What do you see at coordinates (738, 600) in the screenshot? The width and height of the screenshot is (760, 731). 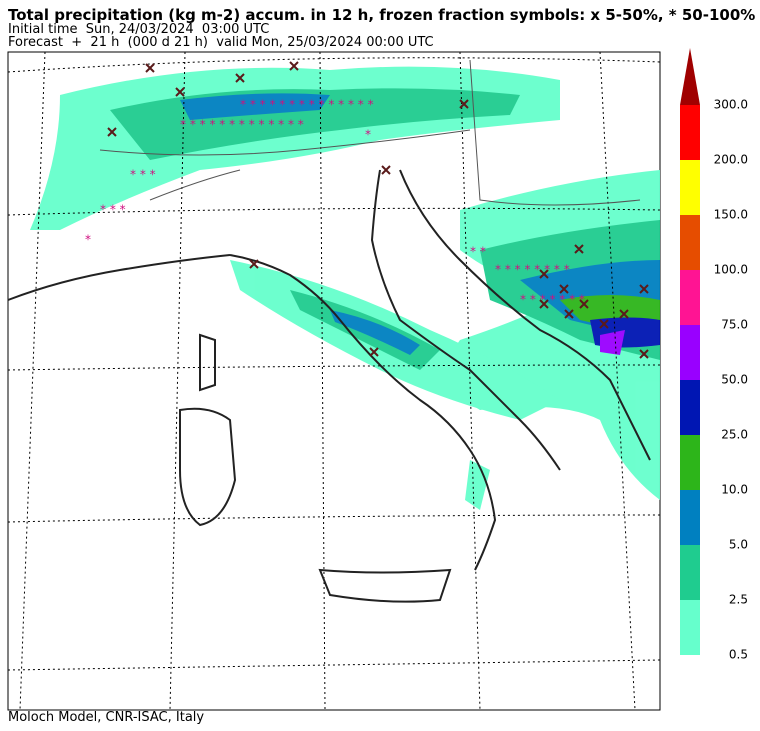 I see `colorbar-label: 2.5` at bounding box center [738, 600].